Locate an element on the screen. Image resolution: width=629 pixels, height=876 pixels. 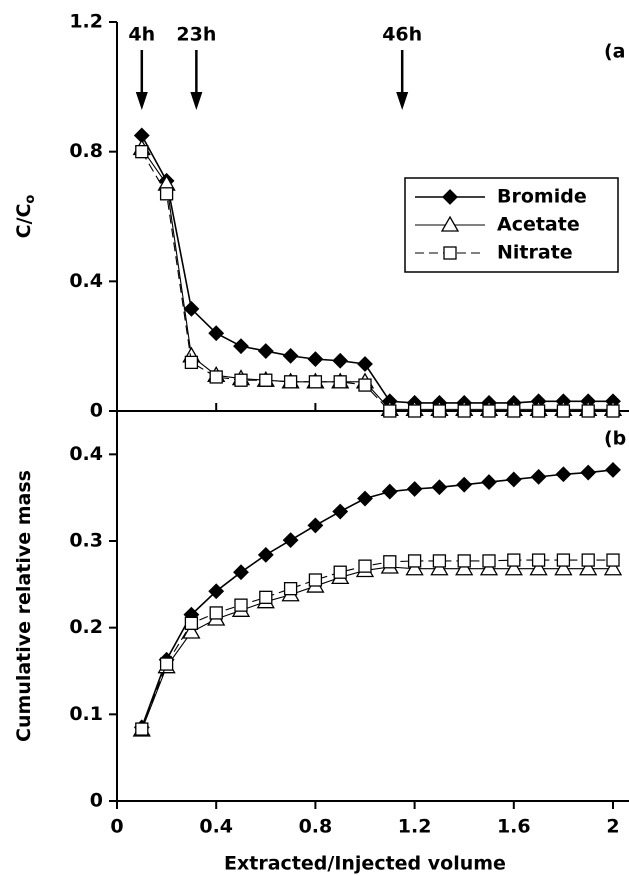
y-tick-label: 1.2 is located at coordinates (86, 22).